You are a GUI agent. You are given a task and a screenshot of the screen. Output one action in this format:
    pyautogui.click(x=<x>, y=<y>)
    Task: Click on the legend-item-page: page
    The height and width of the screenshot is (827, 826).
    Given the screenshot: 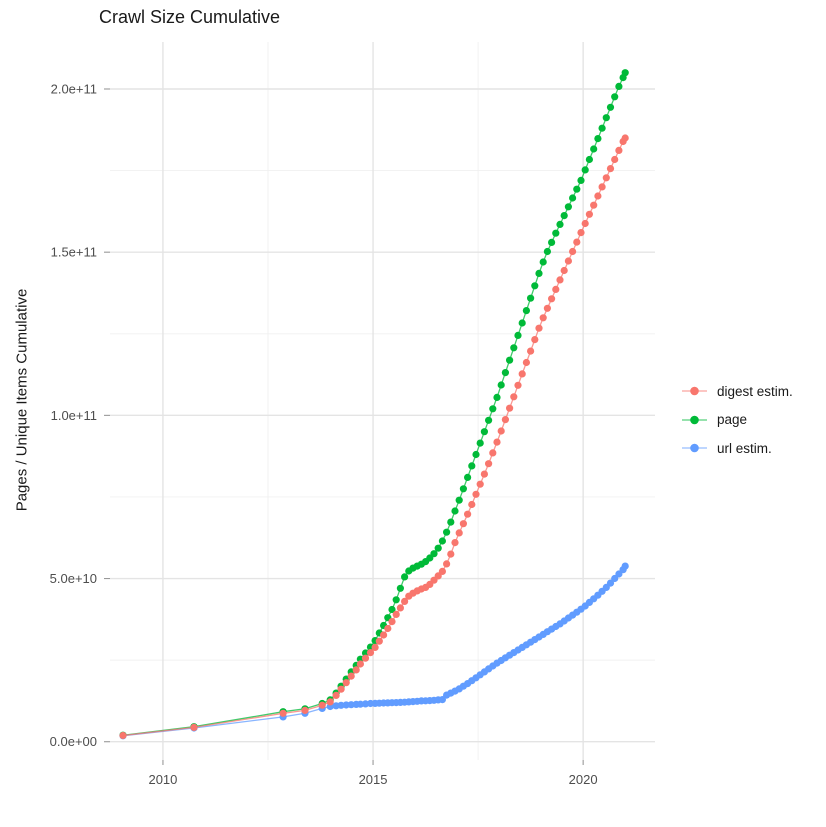 What is the action you would take?
    pyautogui.click(x=737, y=419)
    